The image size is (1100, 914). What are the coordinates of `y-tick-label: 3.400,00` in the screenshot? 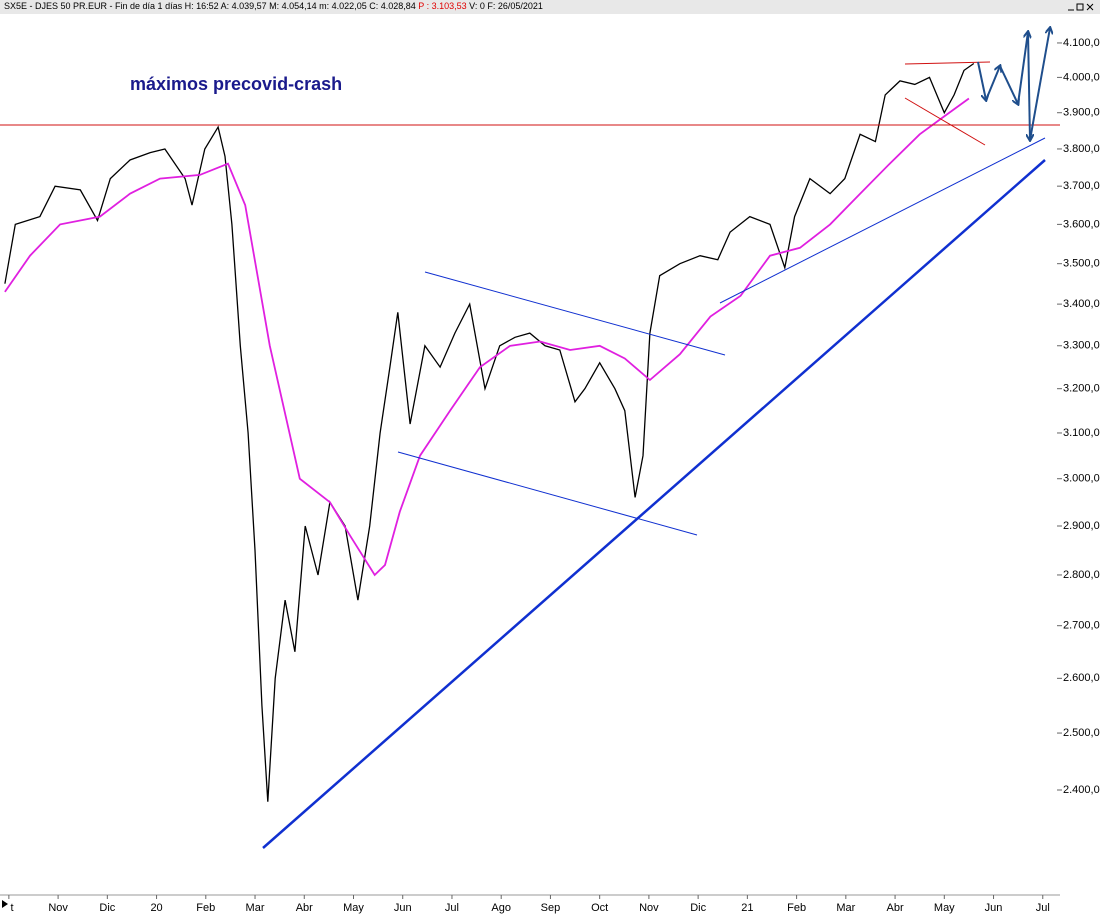 It's located at (1081, 304).